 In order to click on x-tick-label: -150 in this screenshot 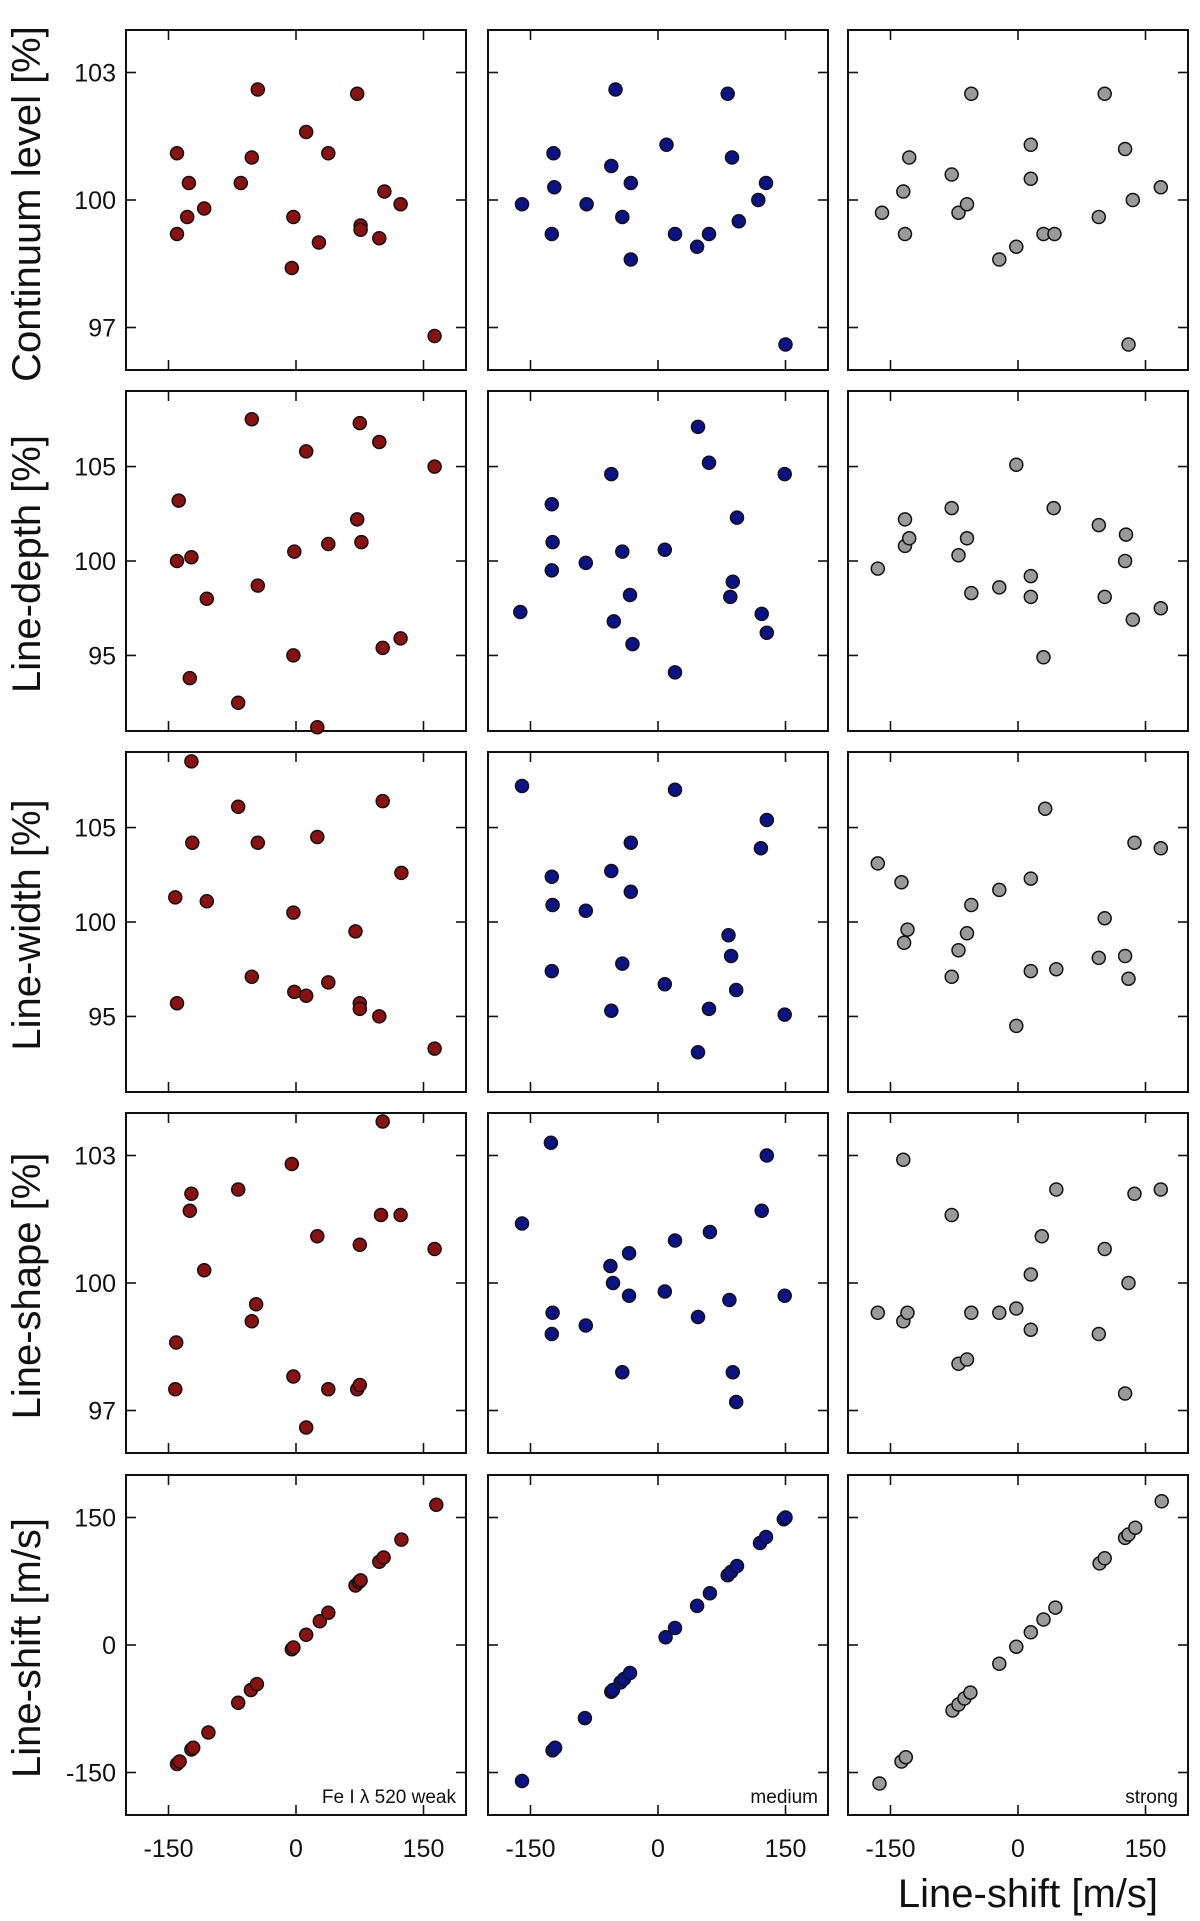, I will do `click(890, 1849)`.